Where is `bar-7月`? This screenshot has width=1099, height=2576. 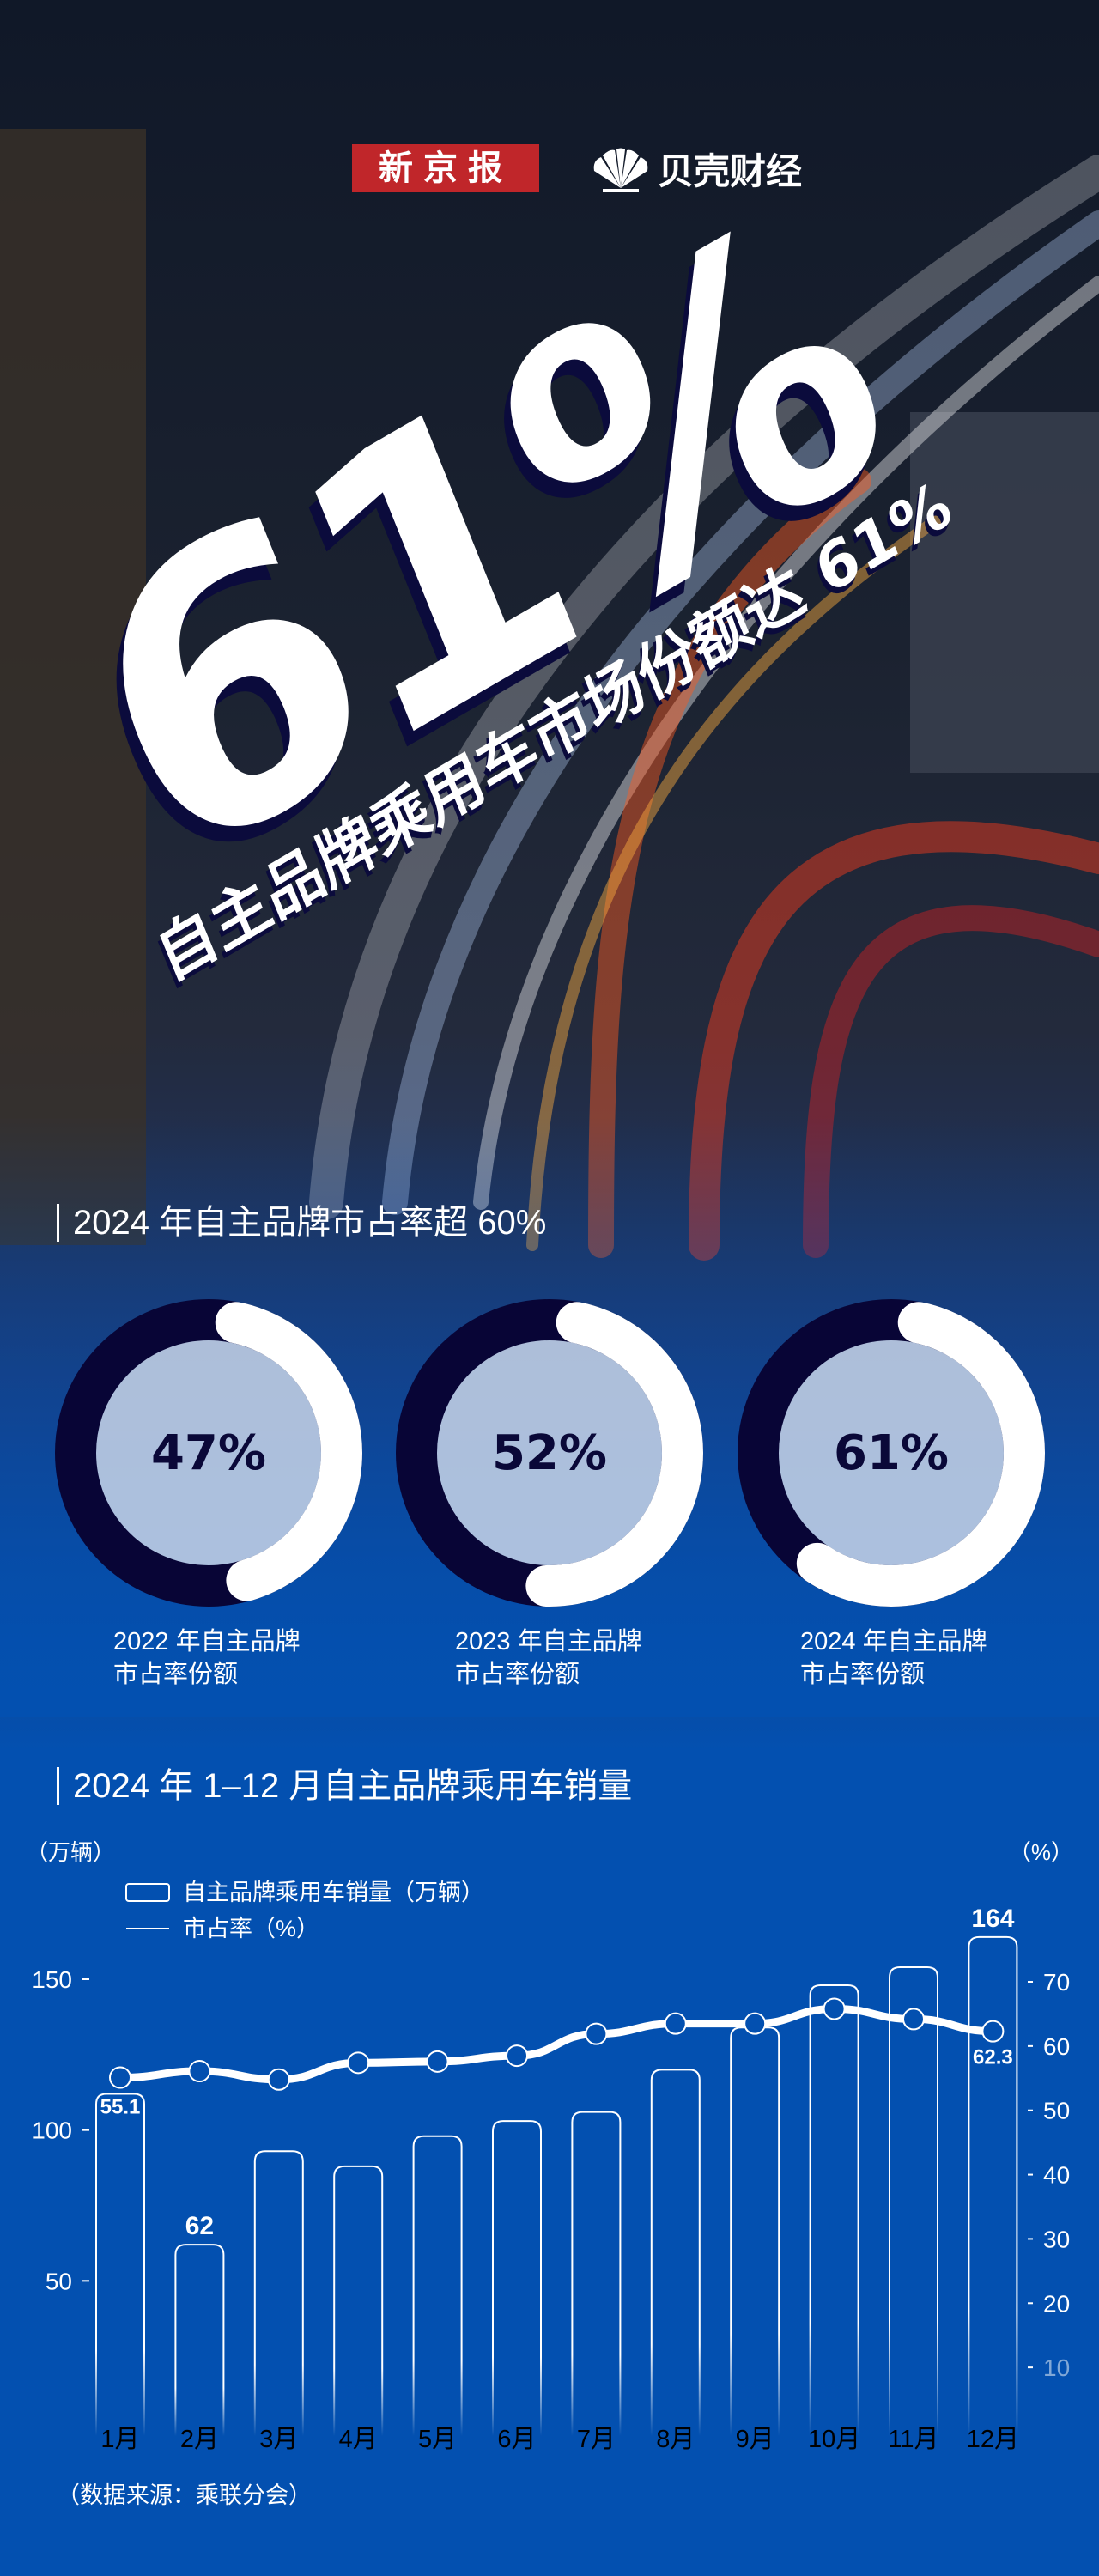 bar-7月 is located at coordinates (596, 2273).